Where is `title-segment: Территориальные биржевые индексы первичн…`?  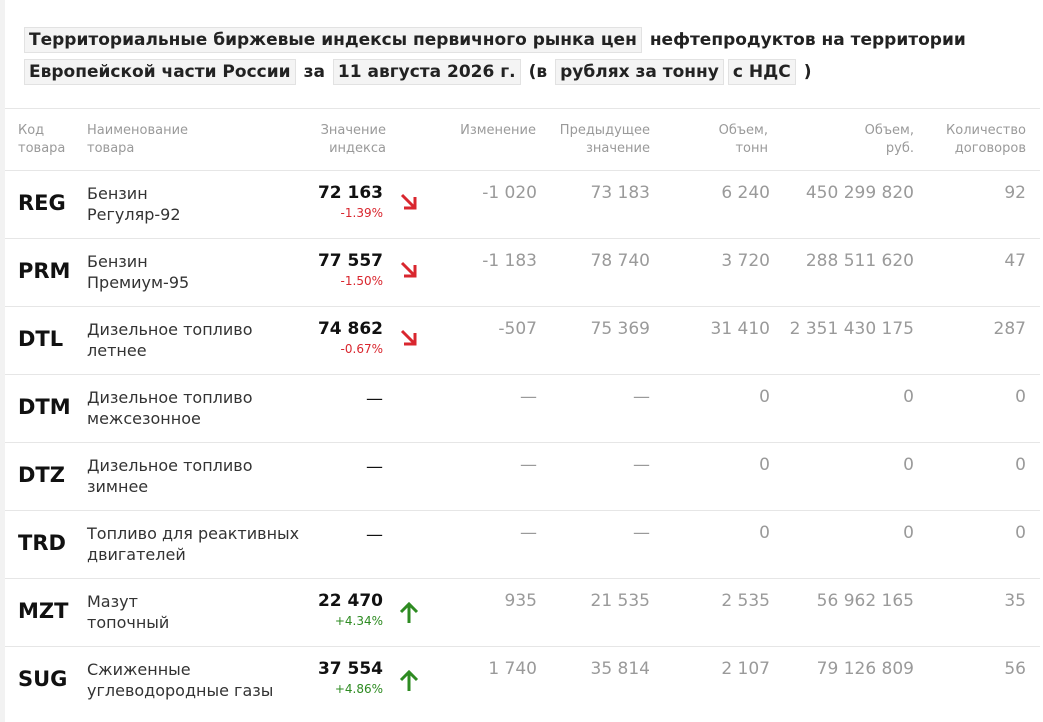
title-segment: Территориальные биржевые индексы первичн… is located at coordinates (333, 40).